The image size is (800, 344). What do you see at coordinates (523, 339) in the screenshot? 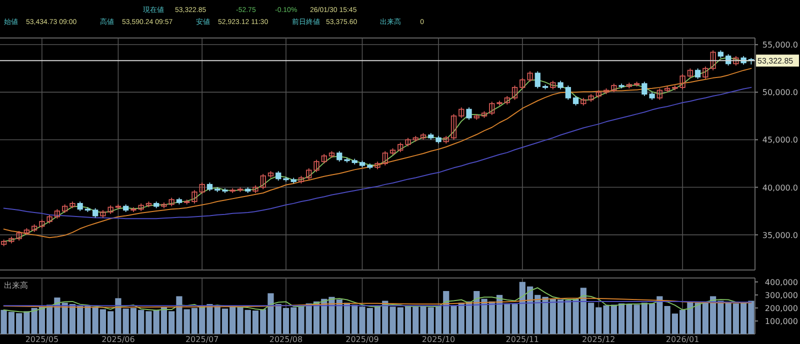
I see `x-tick-label: 2025/11` at bounding box center [523, 339].